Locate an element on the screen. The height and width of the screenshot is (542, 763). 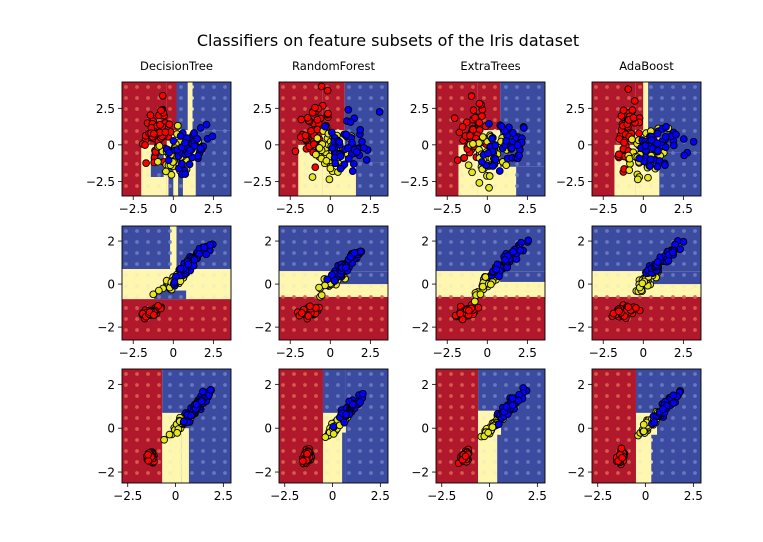
y-tick-label: −2.5 is located at coordinates (414, 182).